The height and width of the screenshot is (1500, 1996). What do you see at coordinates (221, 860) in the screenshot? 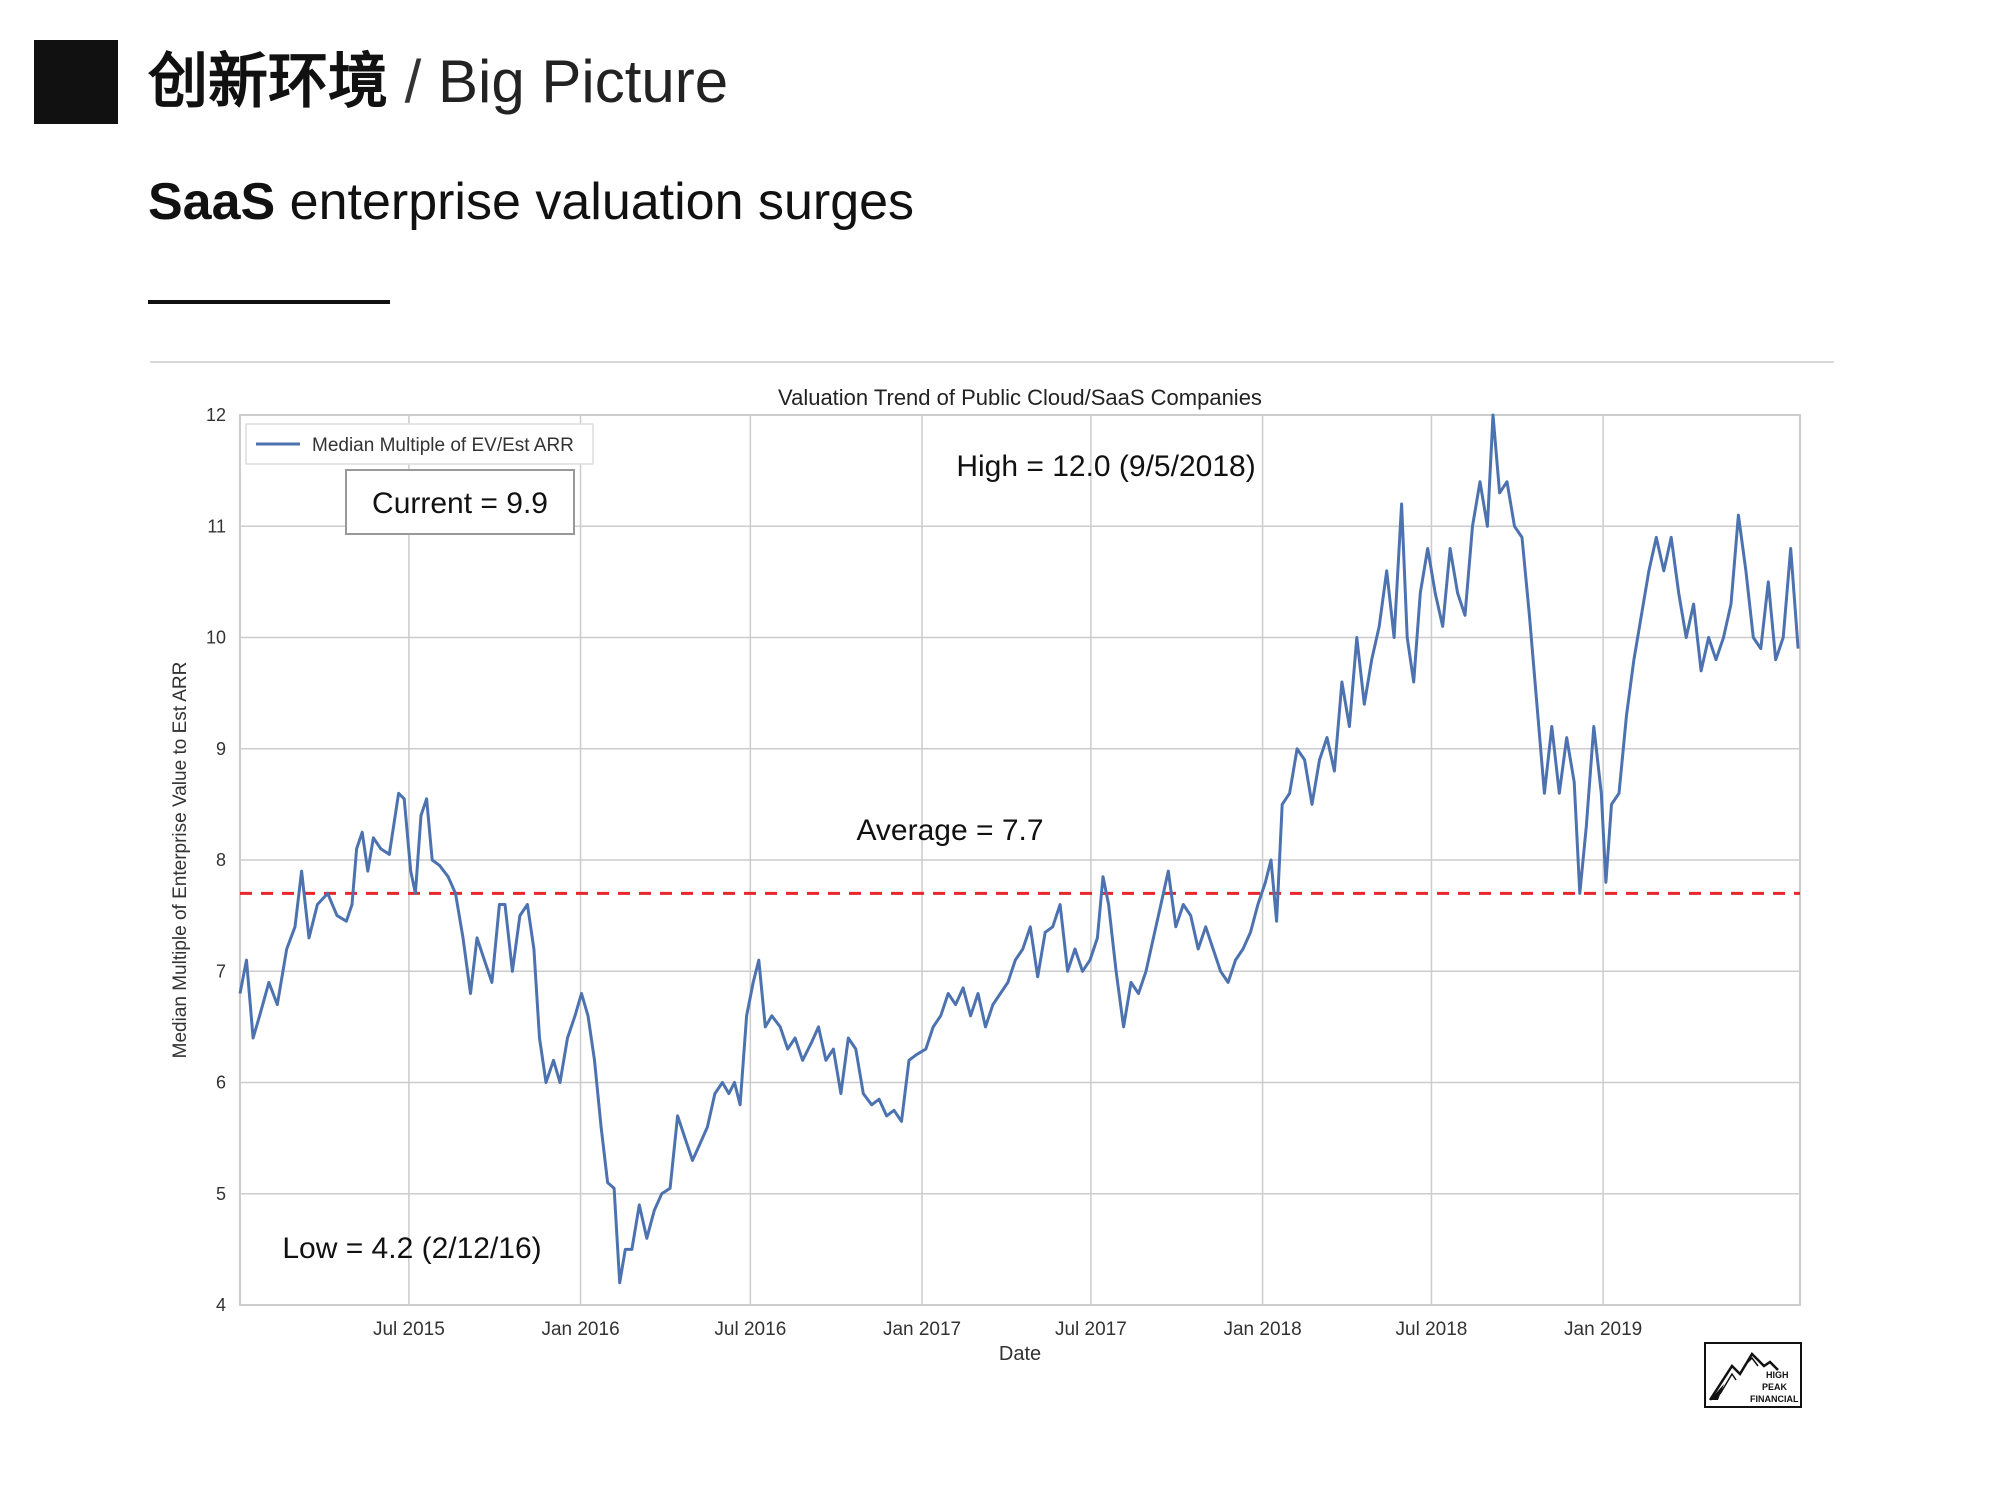
I see `y-tick-label: 8` at bounding box center [221, 860].